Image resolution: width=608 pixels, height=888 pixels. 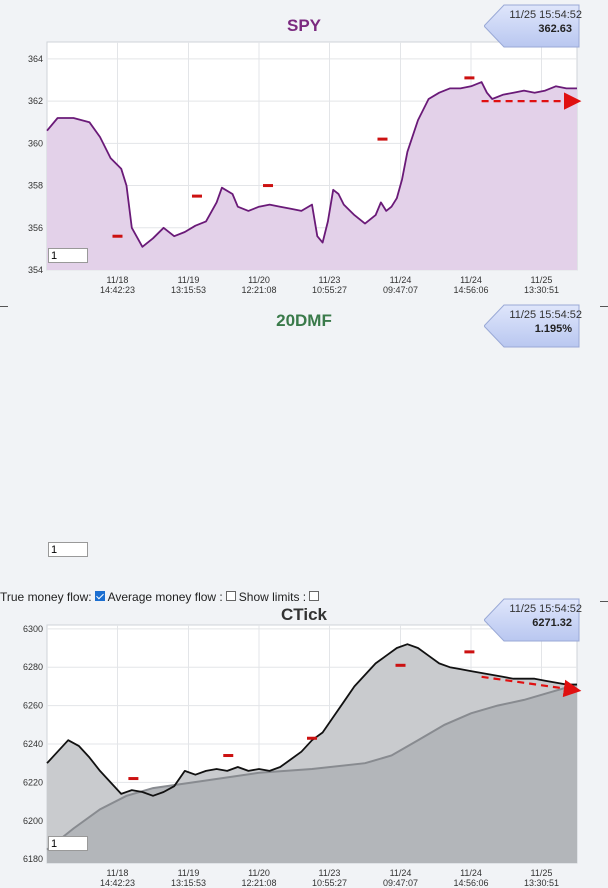 What do you see at coordinates (553, 329) in the screenshot?
I see `dmf-callout-value: 1.195%` at bounding box center [553, 329].